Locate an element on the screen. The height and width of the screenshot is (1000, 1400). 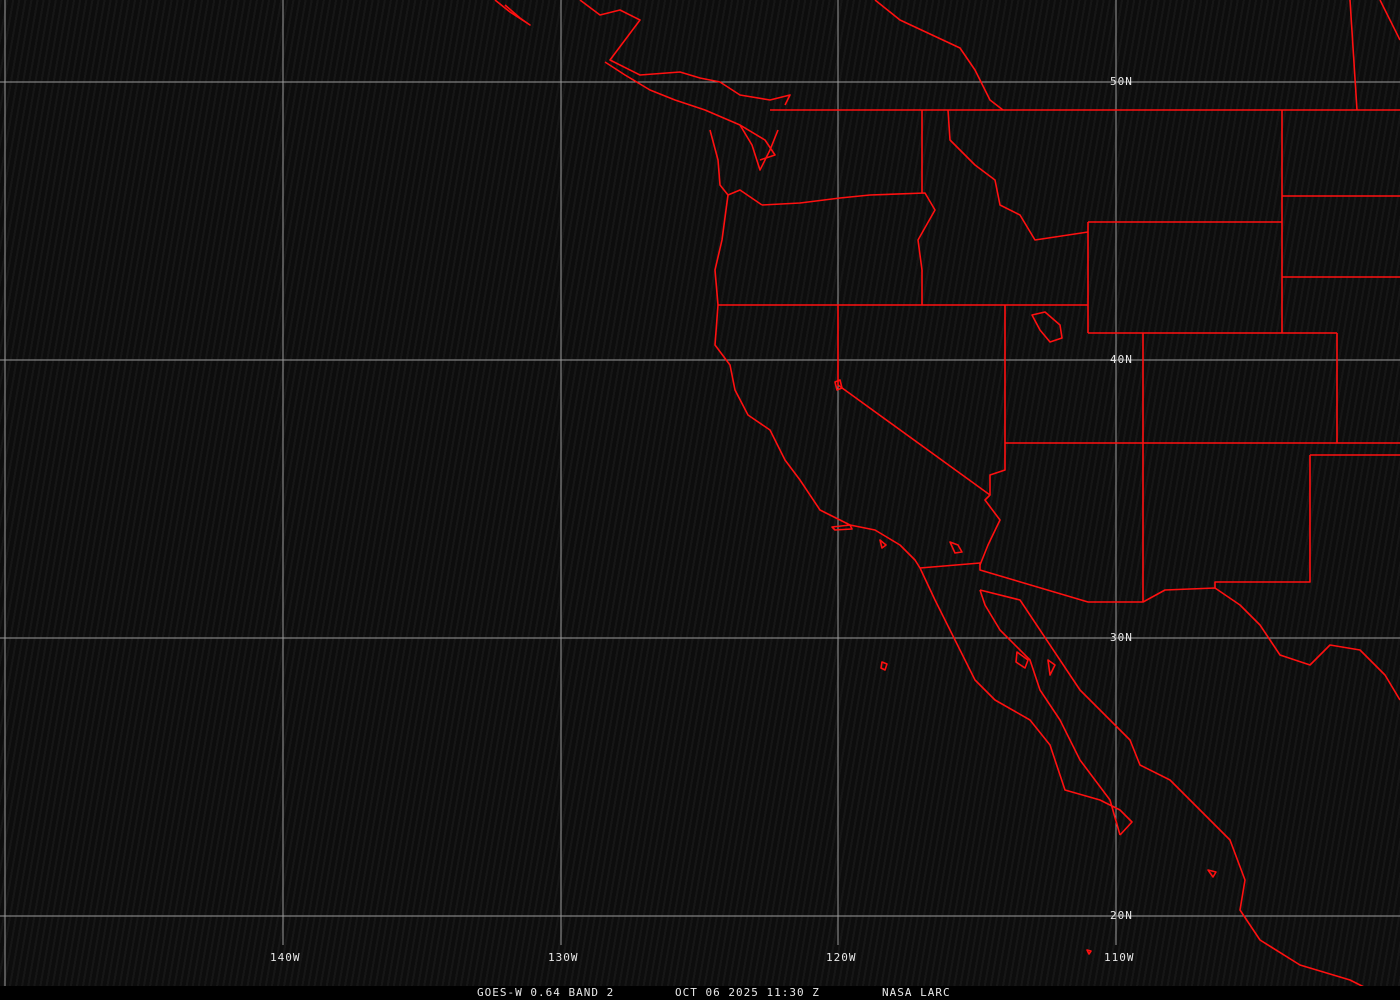
great-salt-lake is located at coordinates (1047, 327).